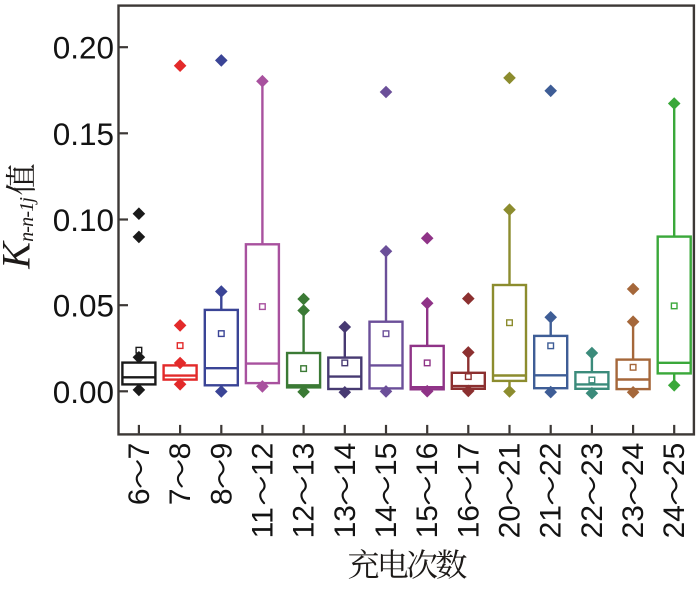 This screenshot has height=591, width=700. What do you see at coordinates (674, 459) in the screenshot?
I see `svg-text: 25` at bounding box center [674, 459].